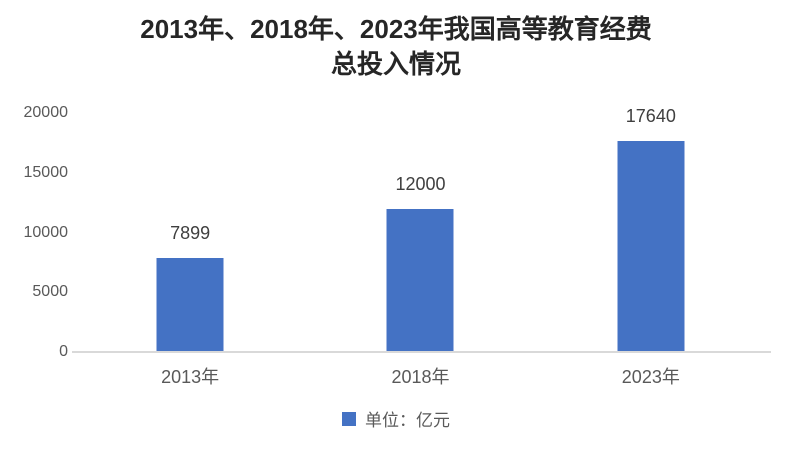  I want to click on y-tick-label: 15000, so click(46, 172).